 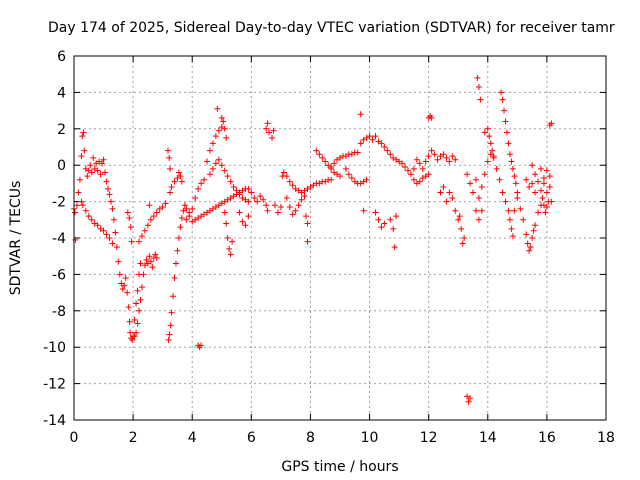 What do you see at coordinates (339, 467) in the screenshot?
I see `x-axis-label: GPS time / hours` at bounding box center [339, 467].